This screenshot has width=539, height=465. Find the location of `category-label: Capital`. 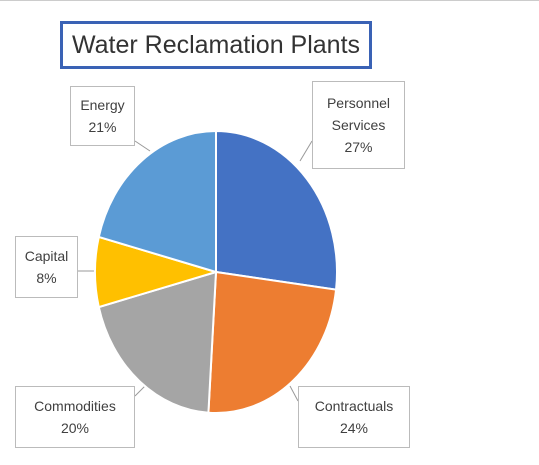

category-label: Capital is located at coordinates (46, 256).